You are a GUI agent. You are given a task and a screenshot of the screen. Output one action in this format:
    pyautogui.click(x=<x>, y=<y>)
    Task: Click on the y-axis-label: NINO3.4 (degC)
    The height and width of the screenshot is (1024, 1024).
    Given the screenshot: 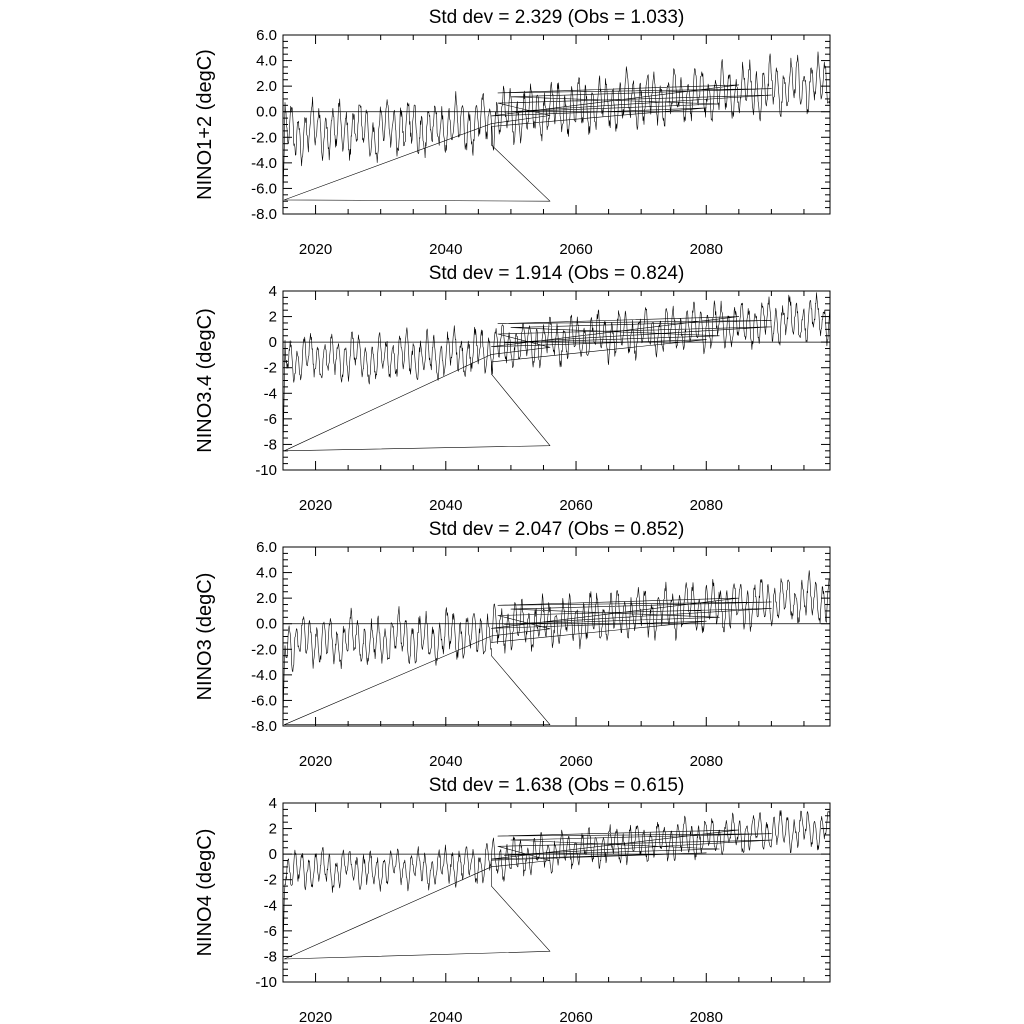 What is the action you would take?
    pyautogui.click(x=205, y=380)
    